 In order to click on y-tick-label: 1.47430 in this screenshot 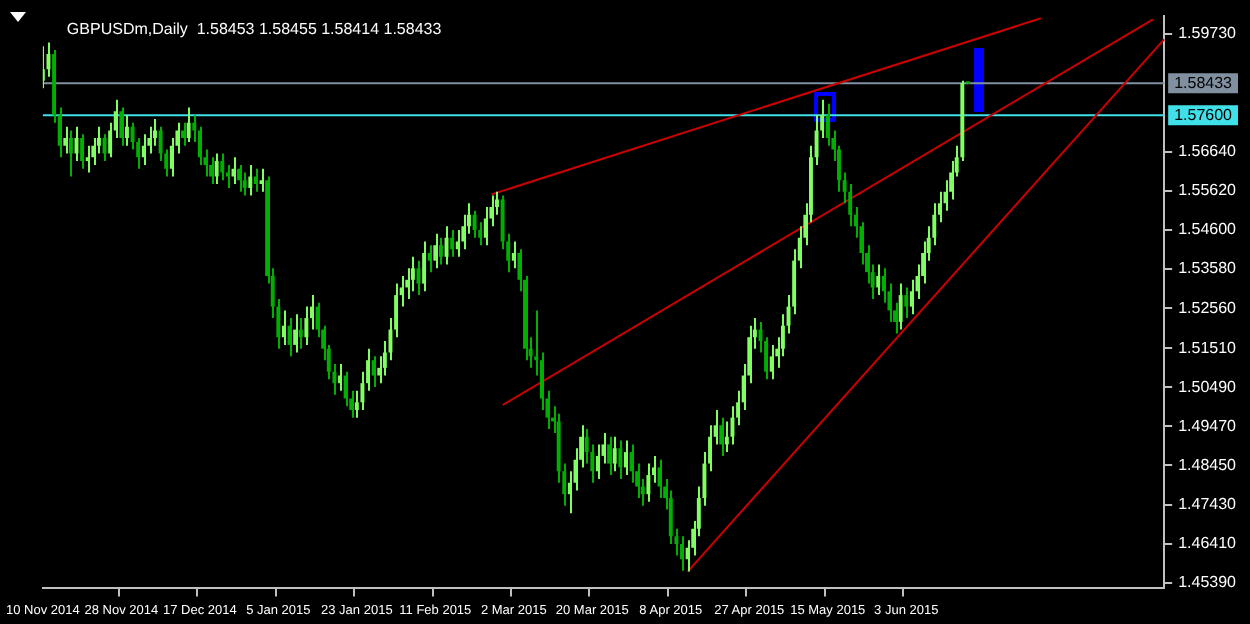, I will do `click(1208, 503)`.